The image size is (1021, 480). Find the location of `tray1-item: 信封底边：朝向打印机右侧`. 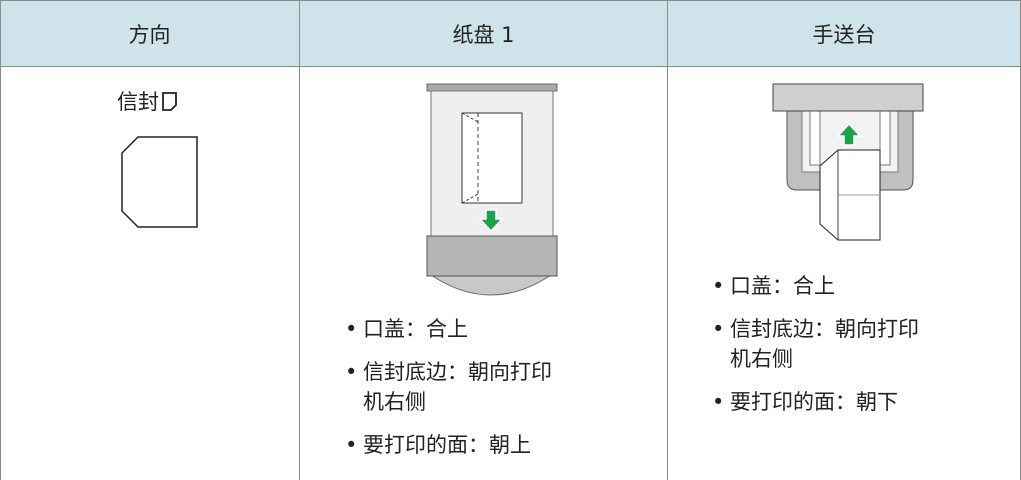

tray1-item: 信封底边：朝向打印机右侧 is located at coordinates (452, 387).